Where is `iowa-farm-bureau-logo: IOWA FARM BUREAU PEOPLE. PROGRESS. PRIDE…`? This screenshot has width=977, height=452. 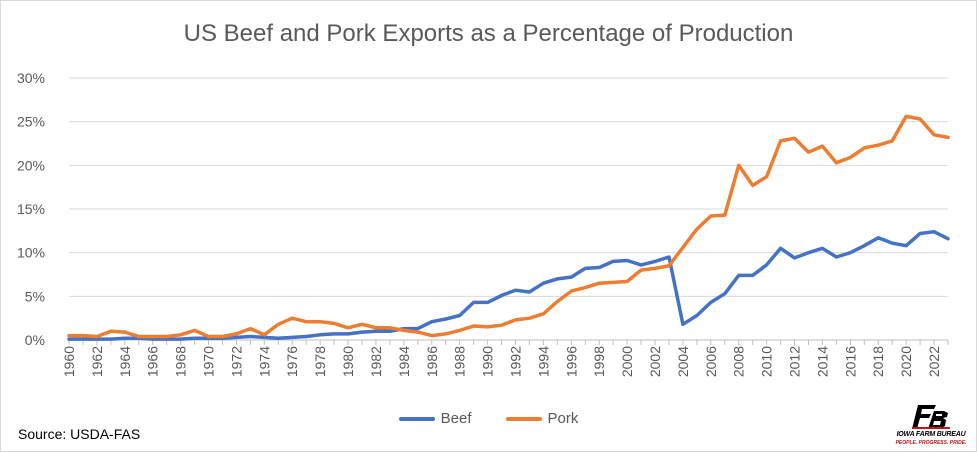
iowa-farm-bureau-logo: IOWA FARM BUREAU PEOPLE. PROGRESS. PRIDE… is located at coordinates (931, 427).